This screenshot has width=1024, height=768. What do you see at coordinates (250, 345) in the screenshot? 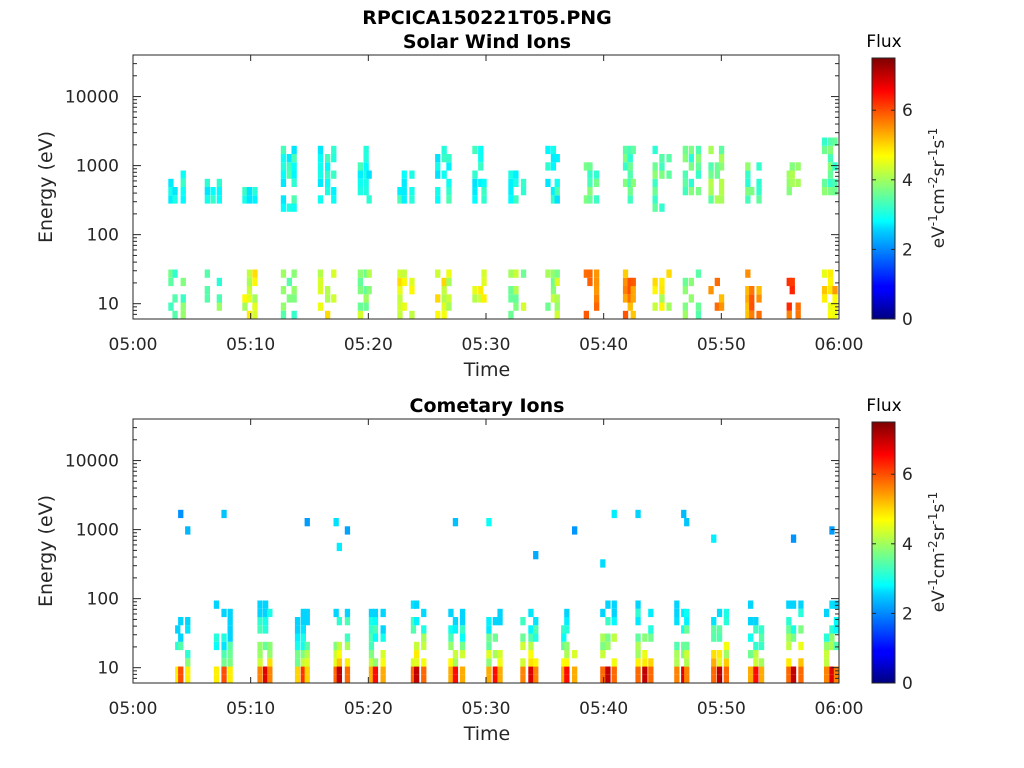
I see `x-tick-label: 05:10` at bounding box center [250, 345].